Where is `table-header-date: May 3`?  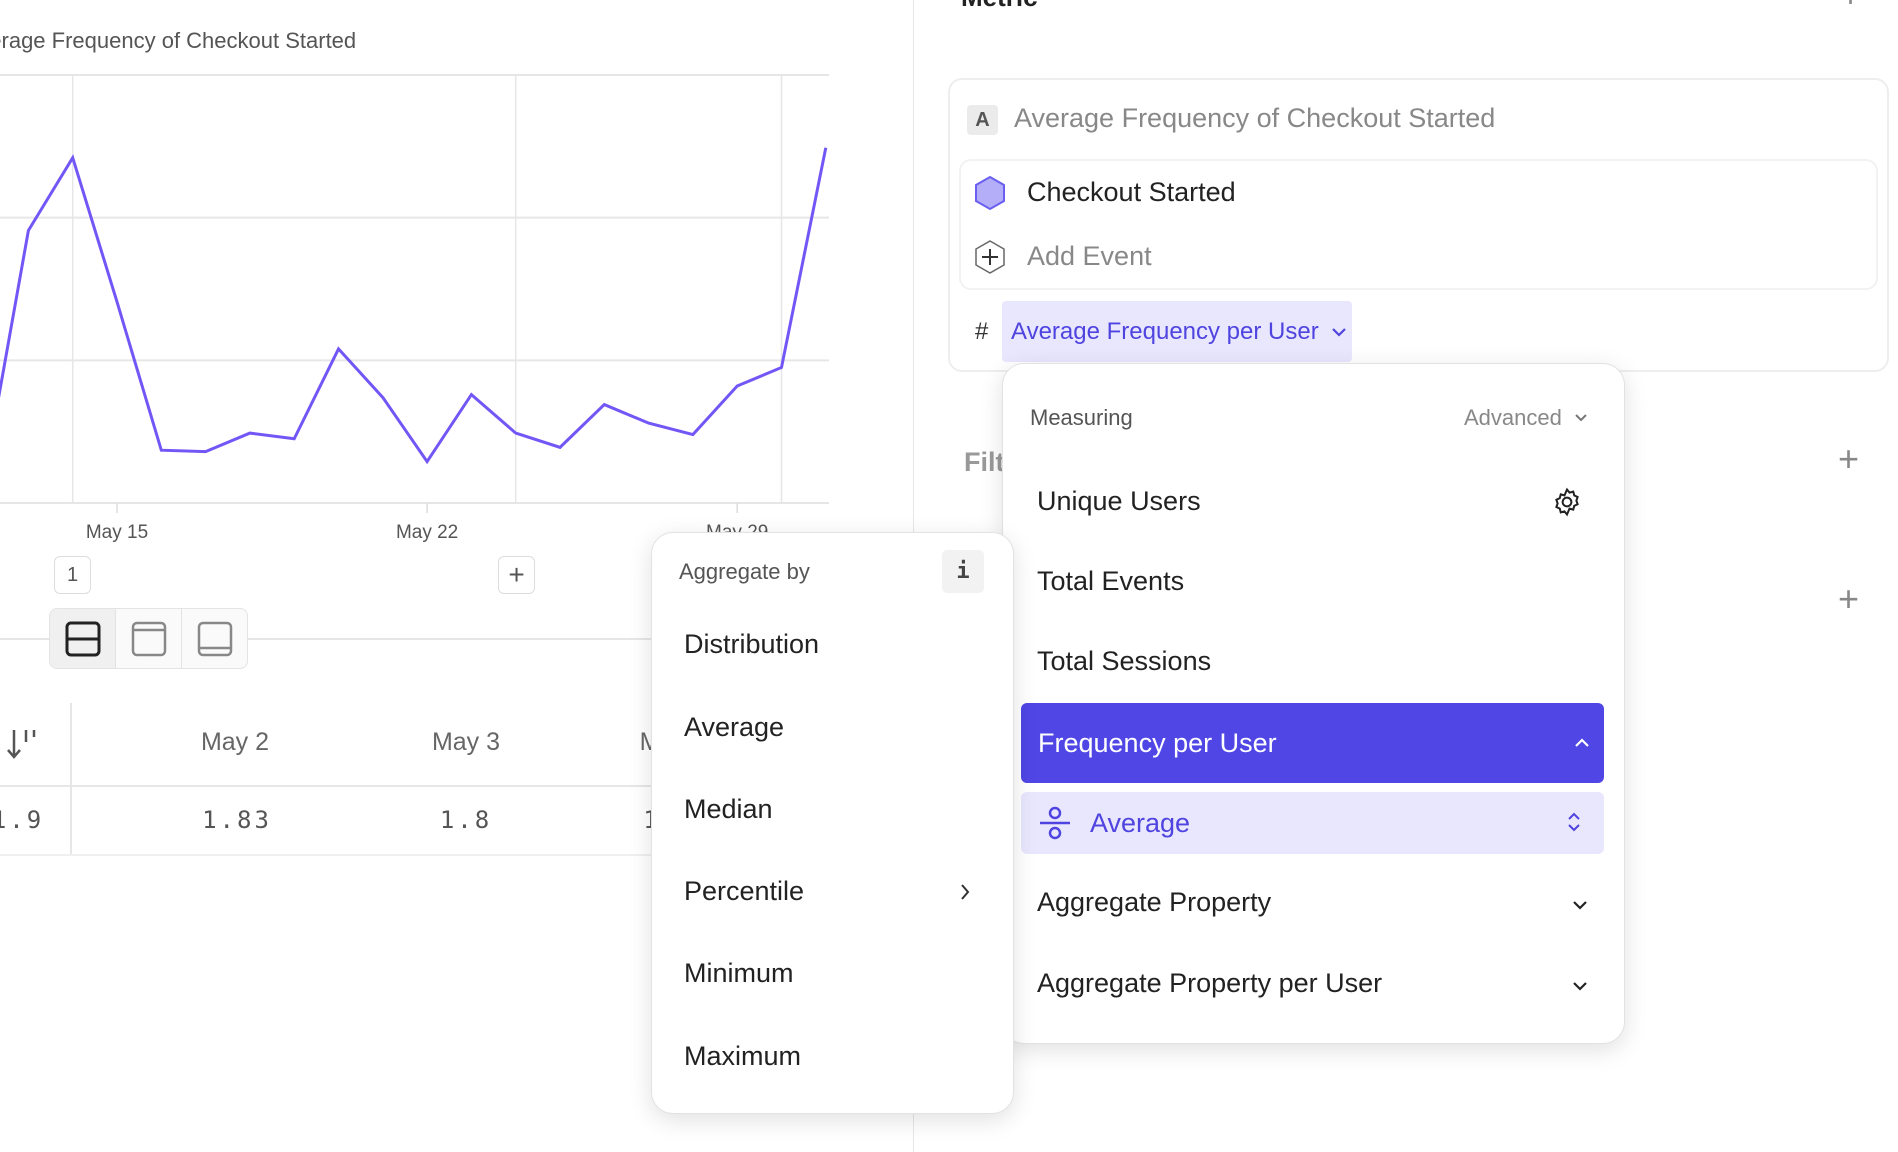 table-header-date: May 3 is located at coordinates (466, 742).